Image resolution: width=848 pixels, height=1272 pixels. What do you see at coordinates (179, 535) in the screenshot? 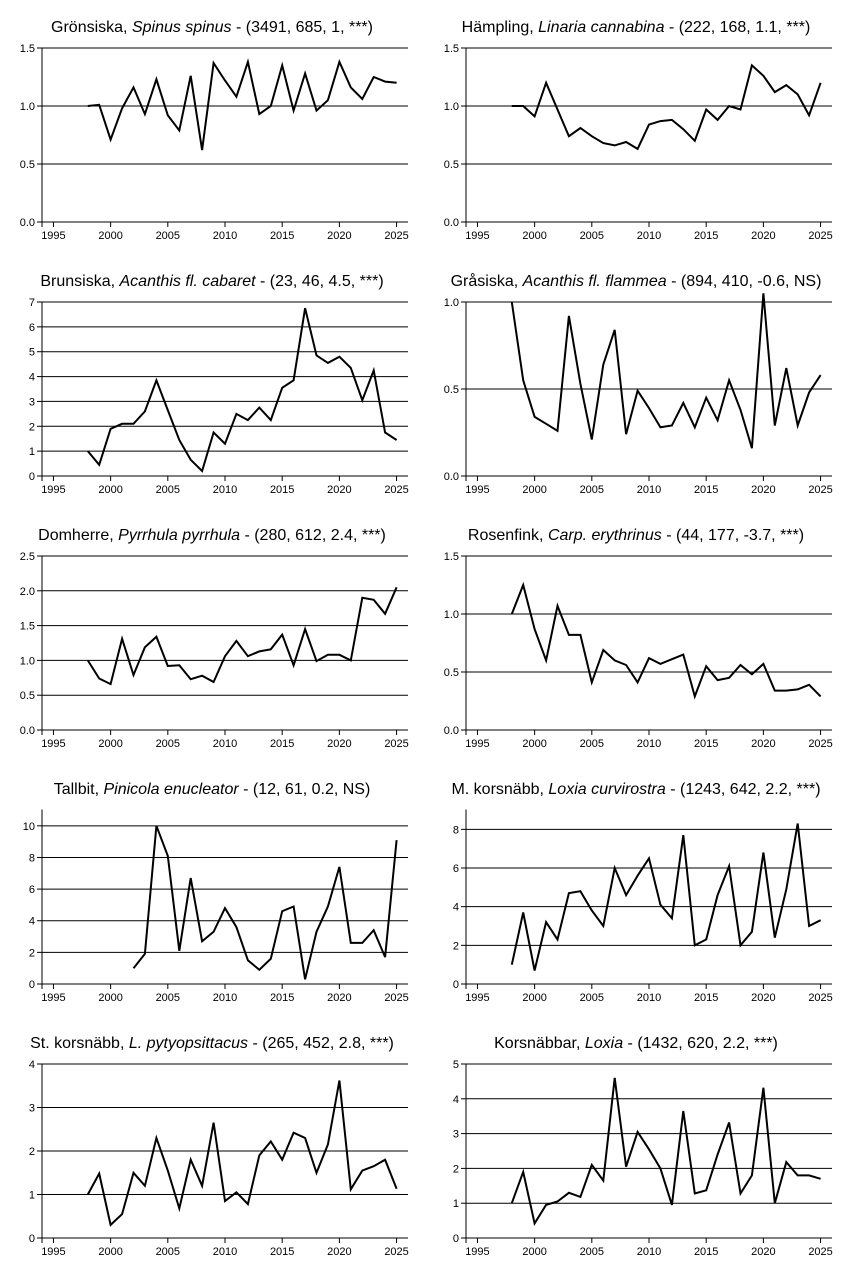
I see `chart-title-species: Pyrrhula pyrrhula` at bounding box center [179, 535].